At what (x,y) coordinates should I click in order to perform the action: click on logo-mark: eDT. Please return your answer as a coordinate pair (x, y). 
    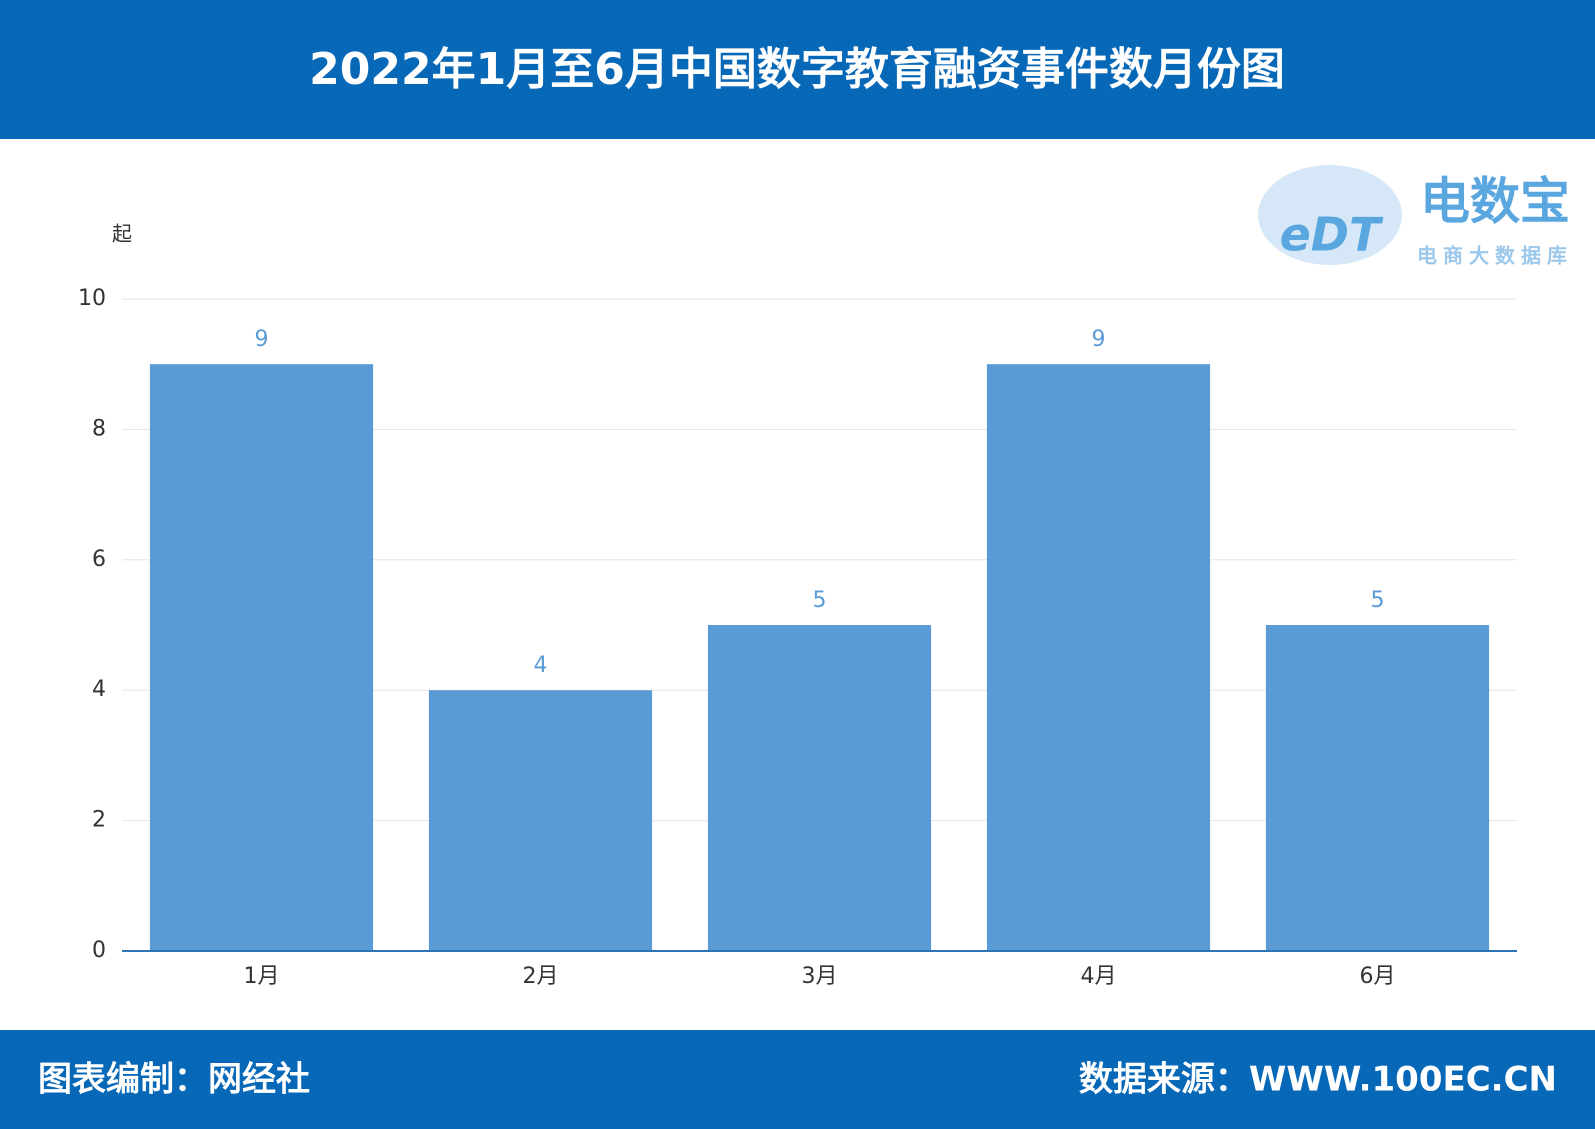
    Looking at the image, I should click on (1332, 235).